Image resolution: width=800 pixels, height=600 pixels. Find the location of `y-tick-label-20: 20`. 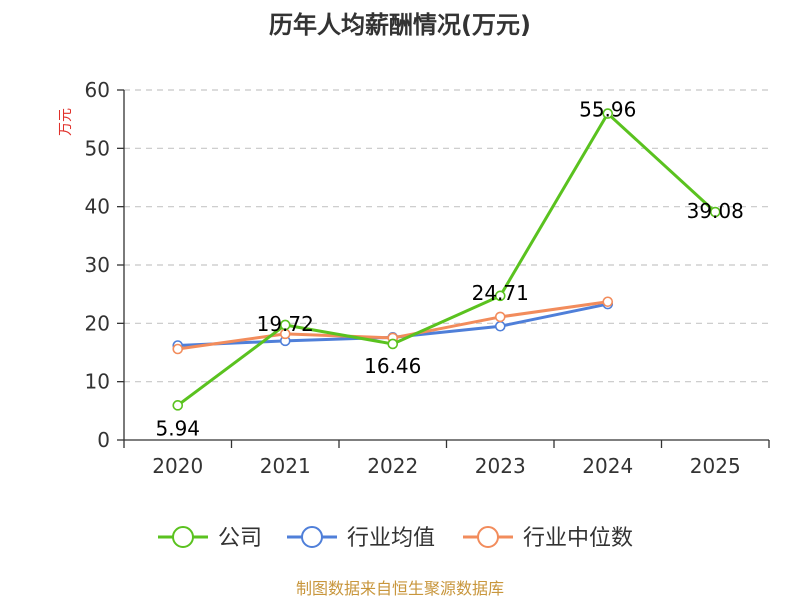

y-tick-label-20: 20 is located at coordinates (97, 323).